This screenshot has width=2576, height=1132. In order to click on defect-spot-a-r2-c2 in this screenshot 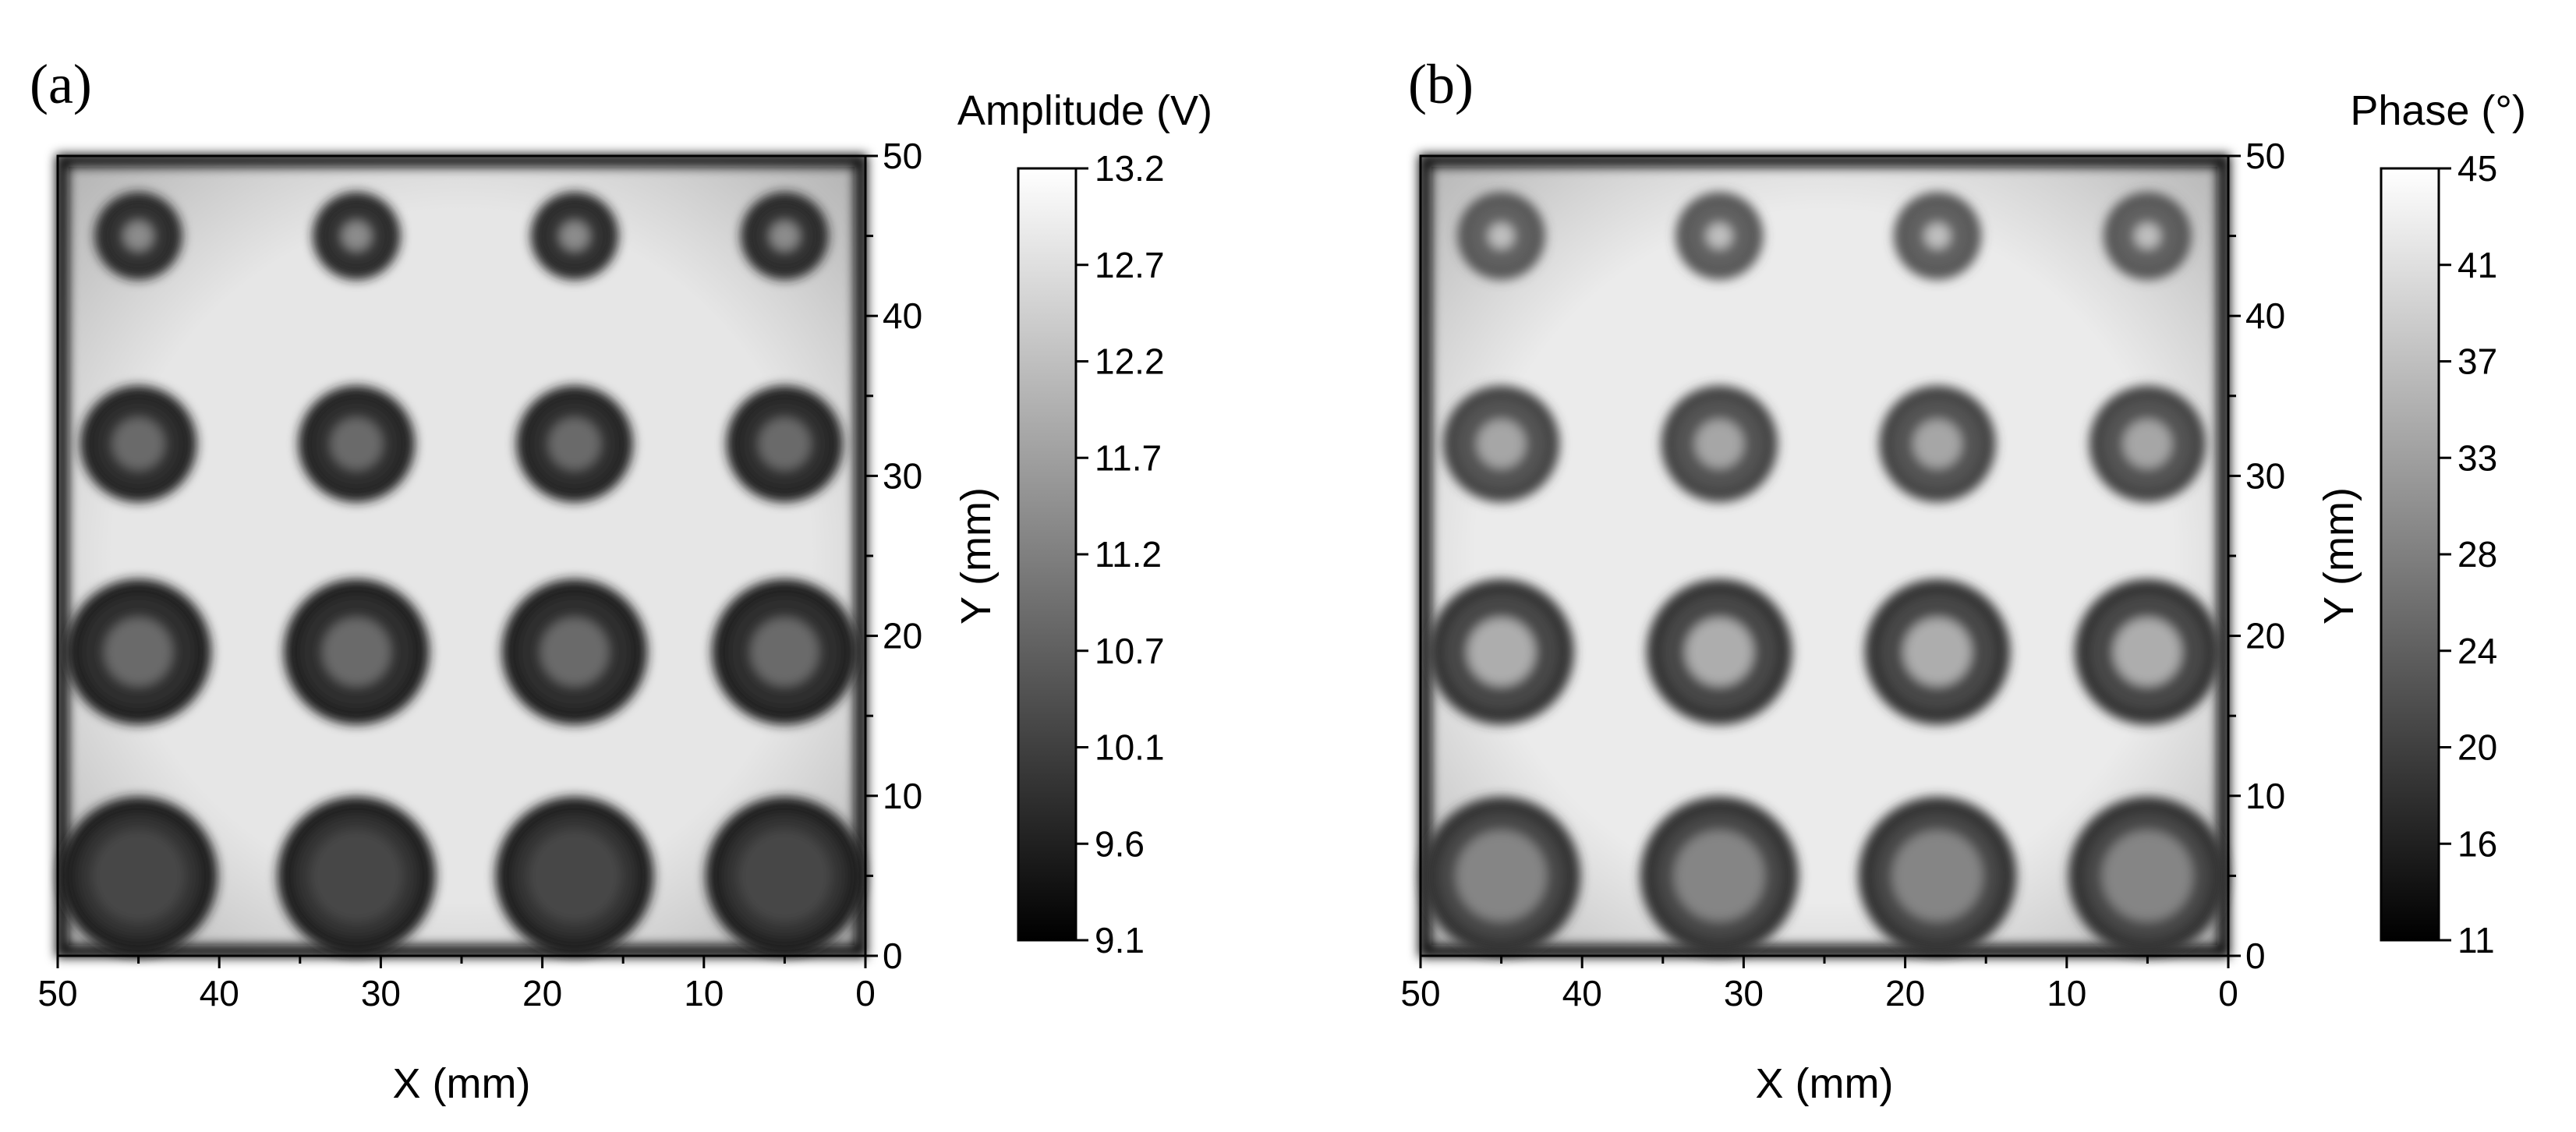, I will do `click(574, 651)`.